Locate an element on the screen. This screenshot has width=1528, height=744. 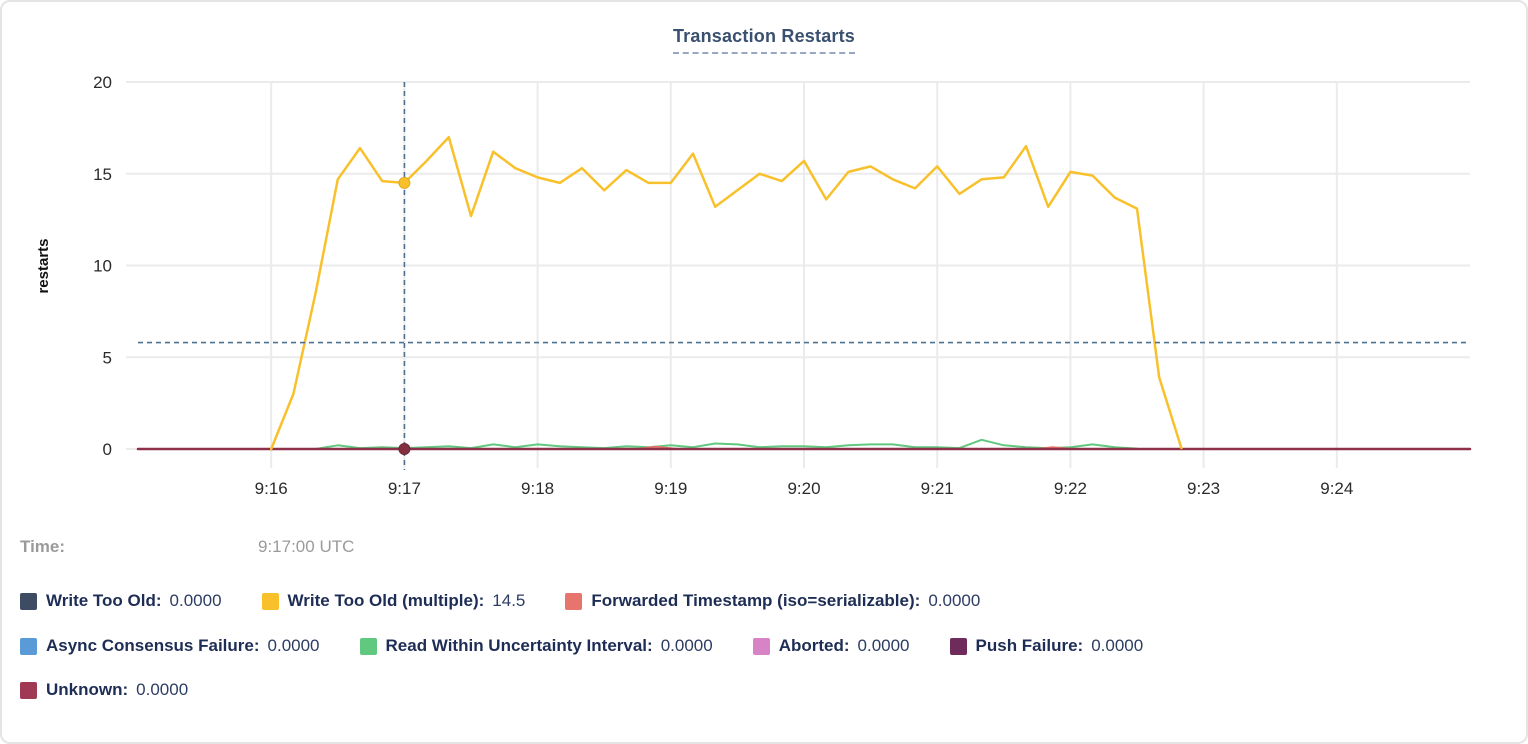
legend-item-read-within-uncertainty-interval: Read Within Uncertainty Interval: 0.0000 is located at coordinates (536, 646).